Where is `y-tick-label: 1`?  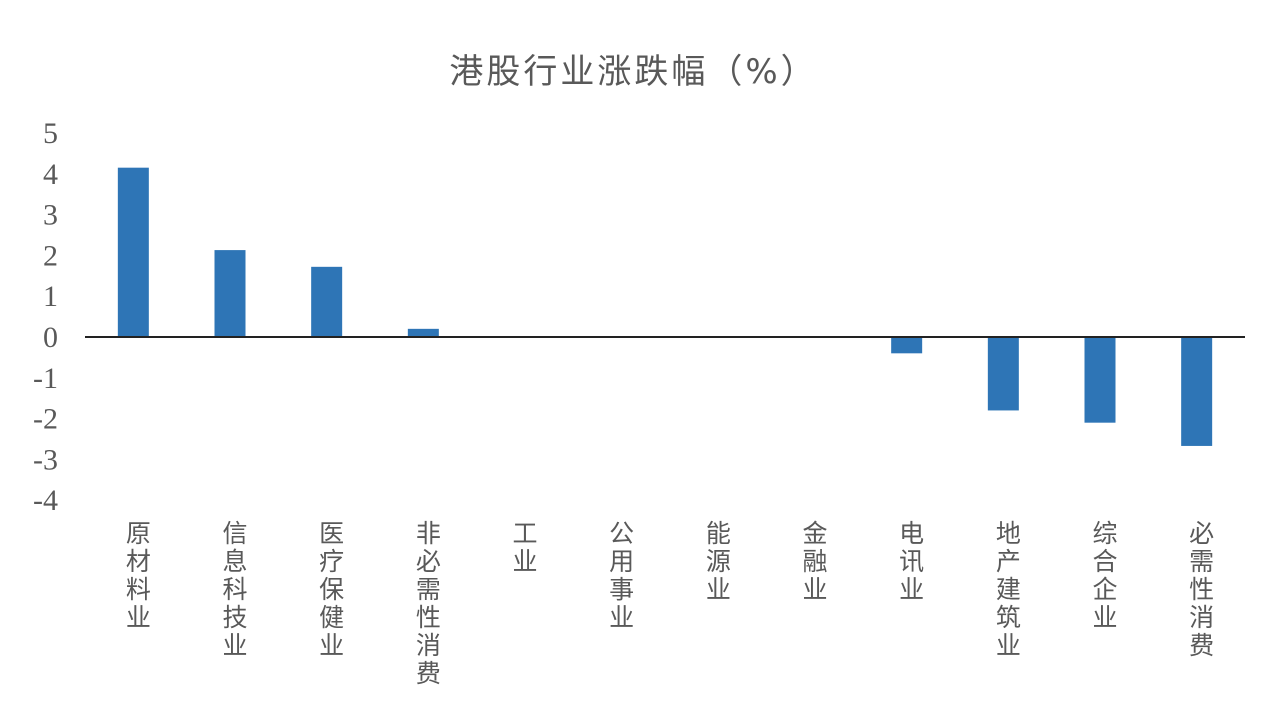 y-tick-label: 1 is located at coordinates (50, 296).